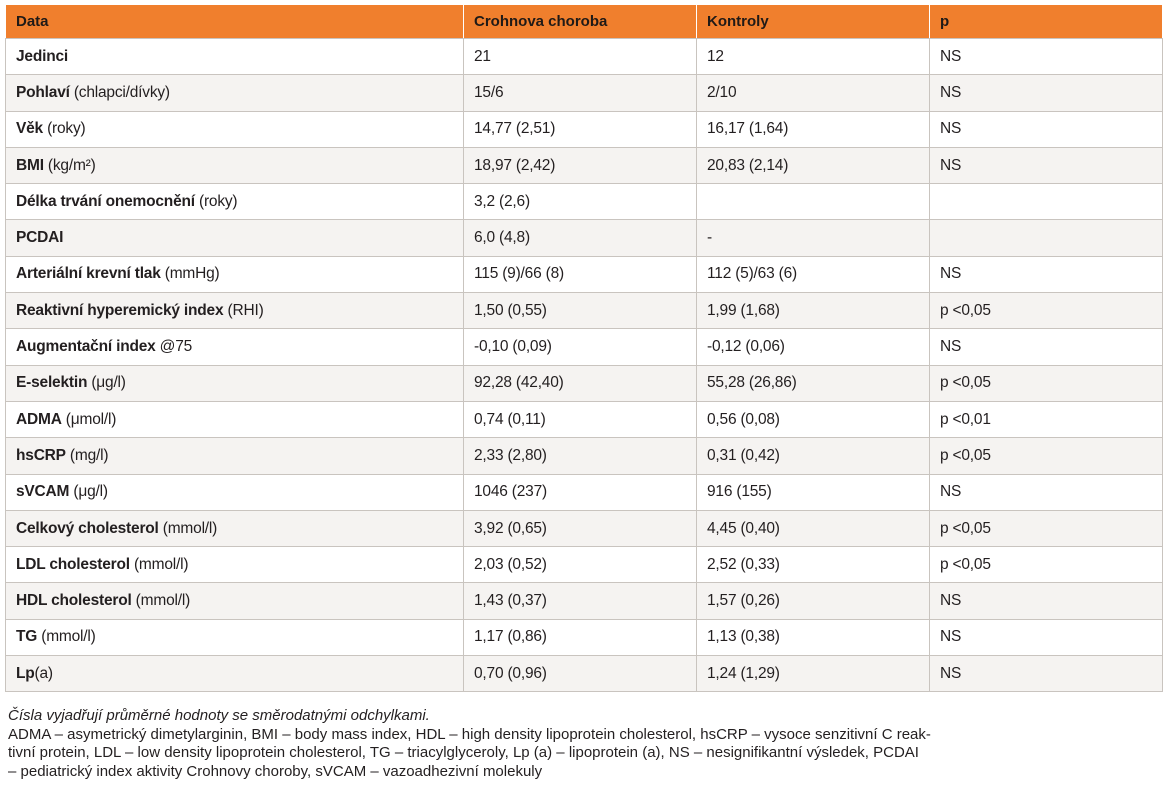 This screenshot has width=1167, height=800. What do you see at coordinates (813, 347) in the screenshot?
I see `control-value: -0,12 (0,06)` at bounding box center [813, 347].